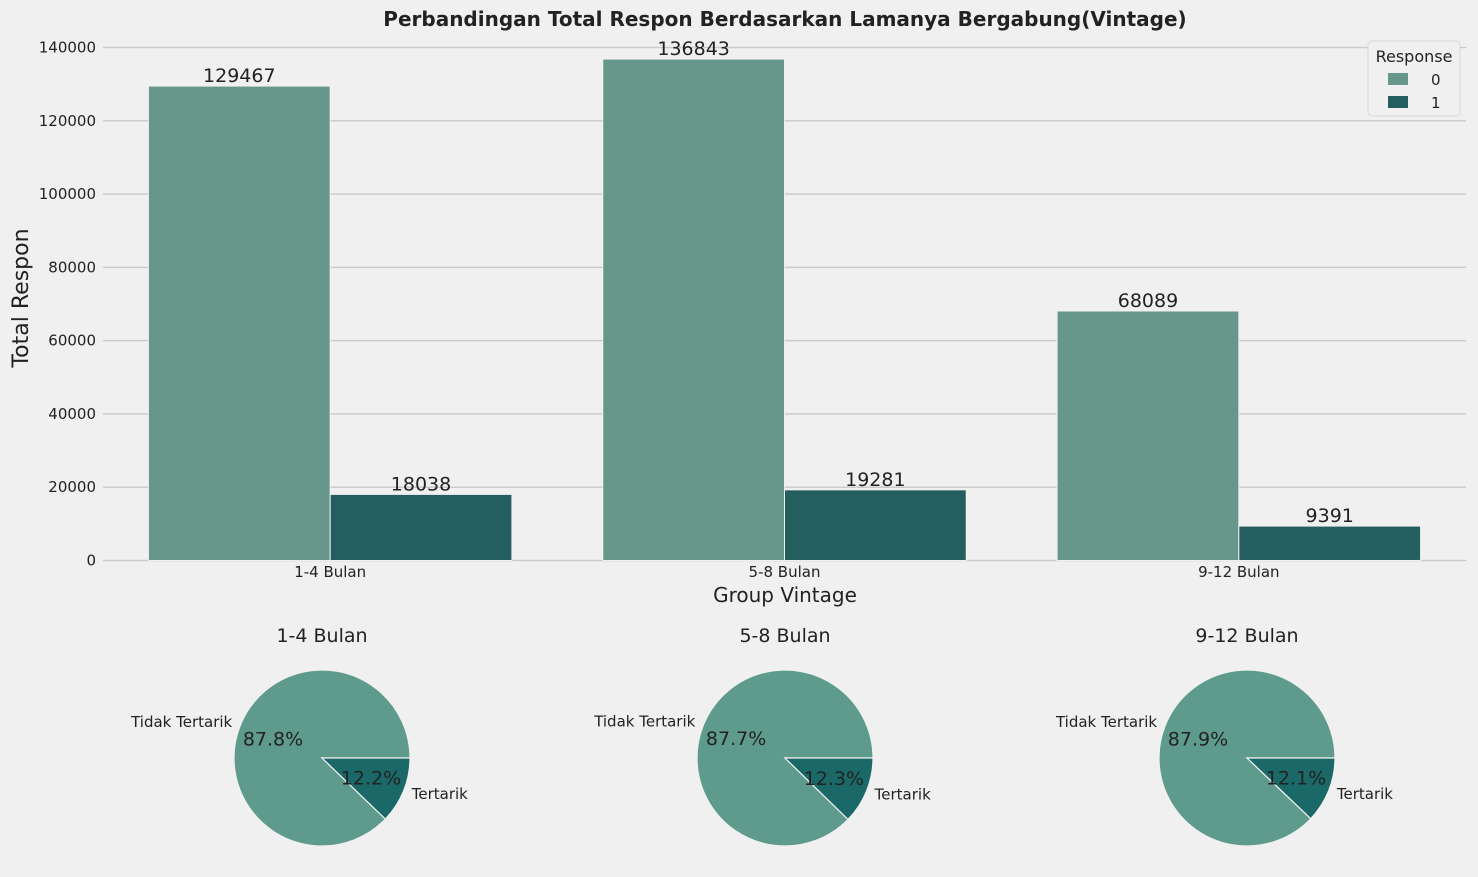 Image resolution: width=1478 pixels, height=877 pixels. What do you see at coordinates (834, 779) in the screenshot?
I see `pie-pct-label: 12.3%` at bounding box center [834, 779].